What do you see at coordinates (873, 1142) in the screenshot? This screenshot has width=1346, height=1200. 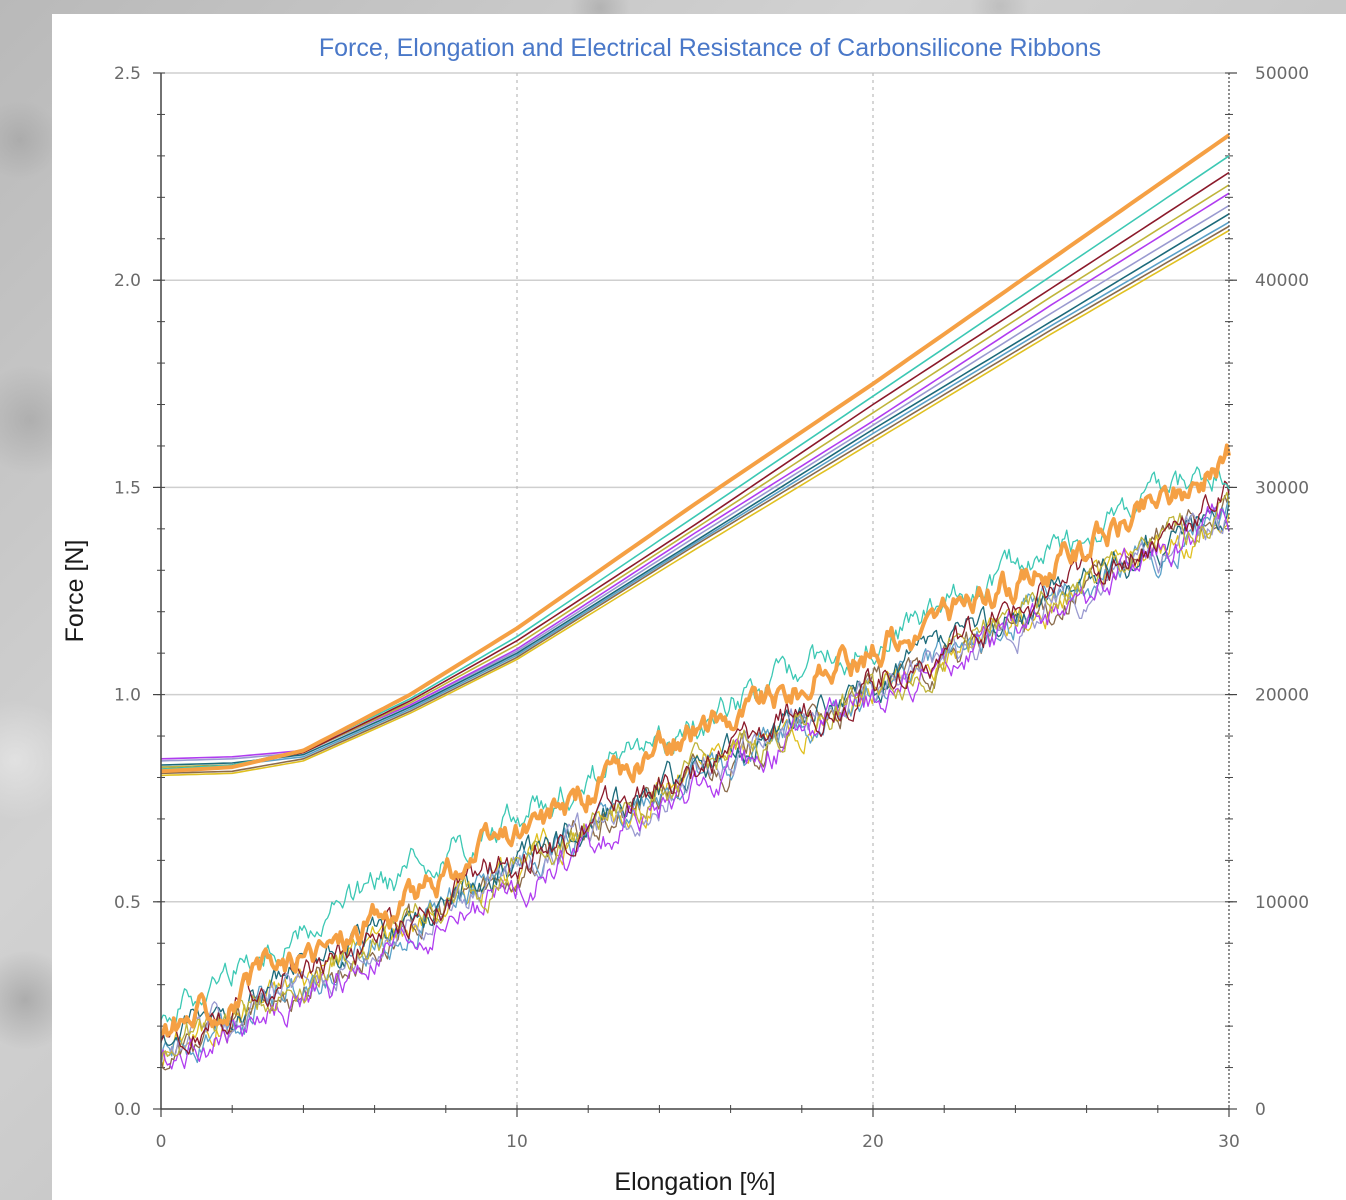 I see `x-tick-label: 20` at bounding box center [873, 1142].